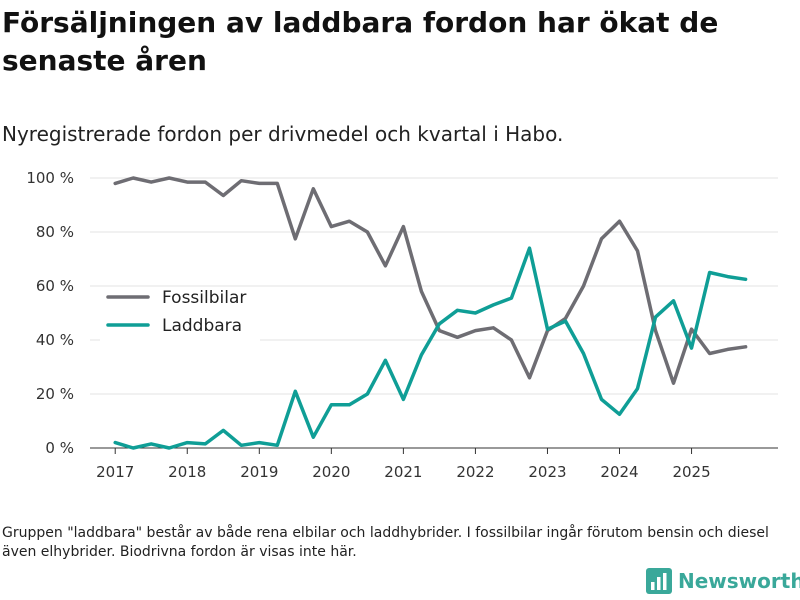 This screenshot has height=600, width=800. I want to click on brand-name: Newsworthy, so click(739, 581).